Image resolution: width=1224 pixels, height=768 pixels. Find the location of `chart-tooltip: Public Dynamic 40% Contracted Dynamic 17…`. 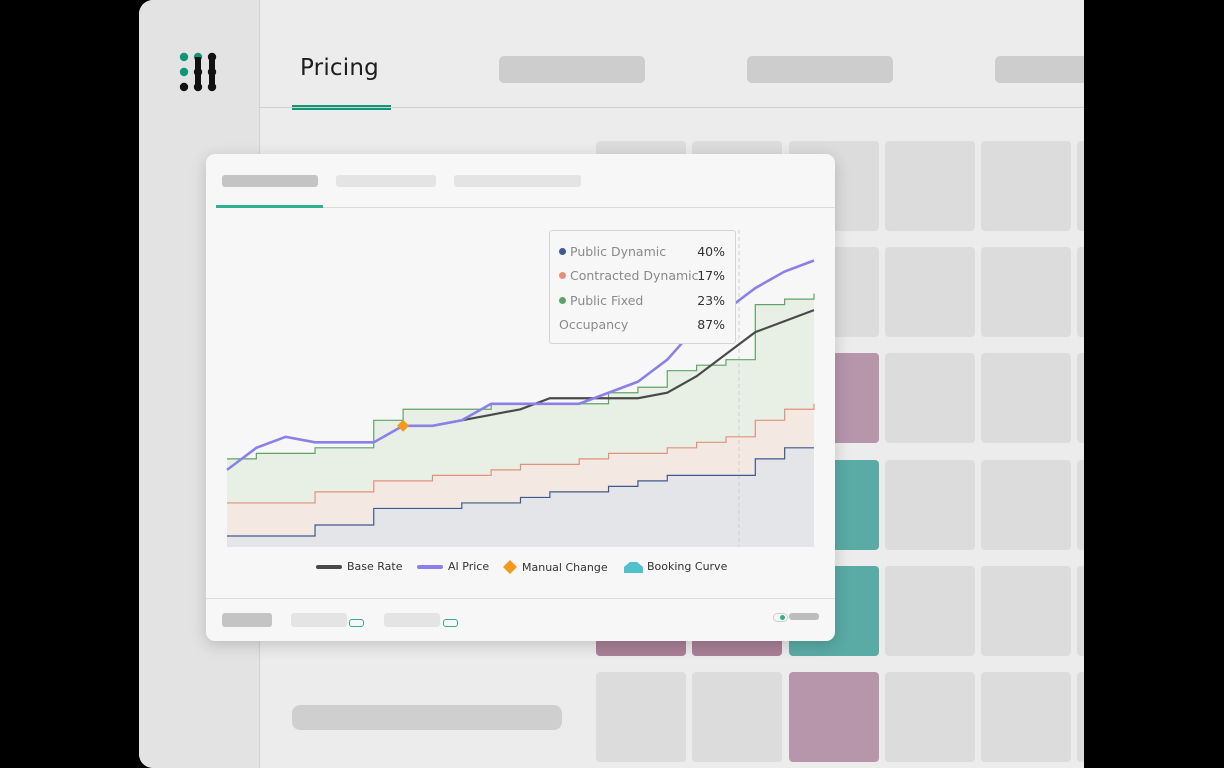

chart-tooltip: Public Dynamic 40% Contracted Dynamic 17… is located at coordinates (642, 287).